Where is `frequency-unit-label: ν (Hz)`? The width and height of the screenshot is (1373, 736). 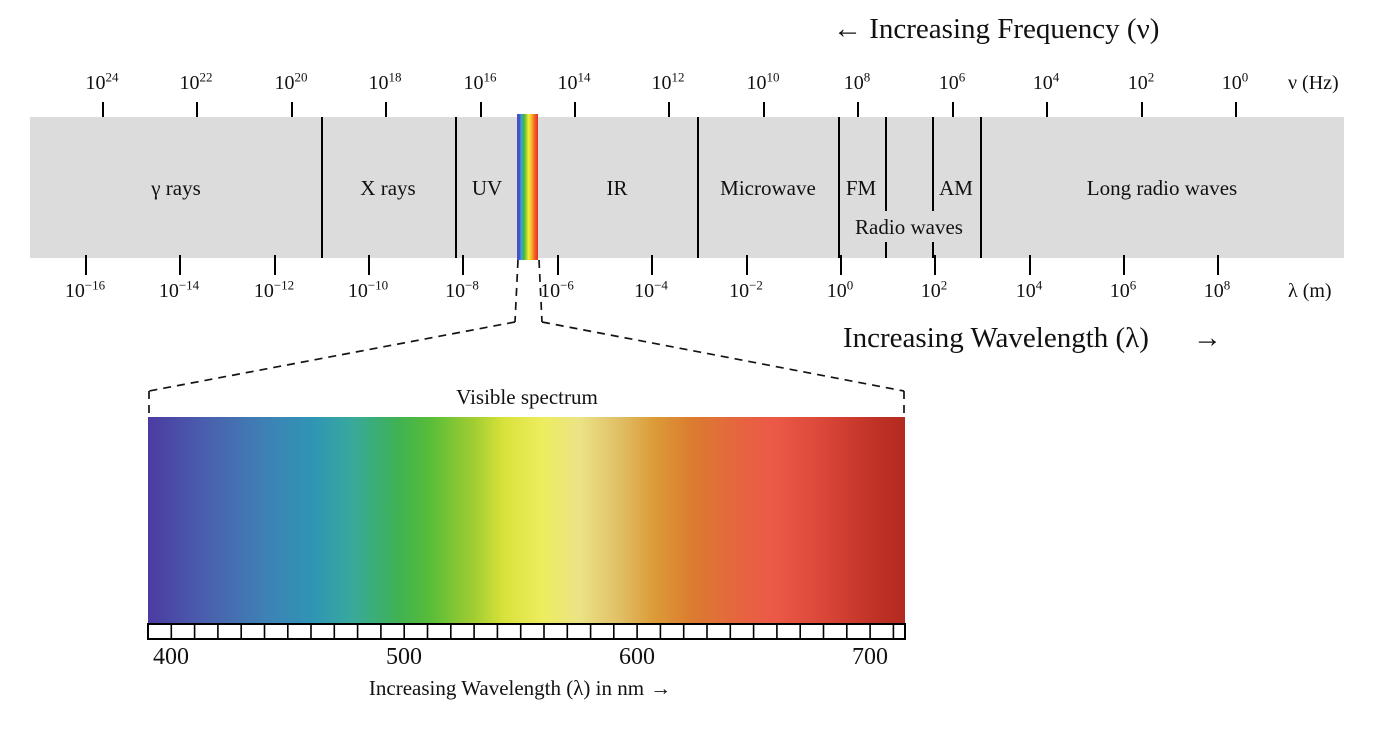 frequency-unit-label: ν (Hz) is located at coordinates (1313, 83).